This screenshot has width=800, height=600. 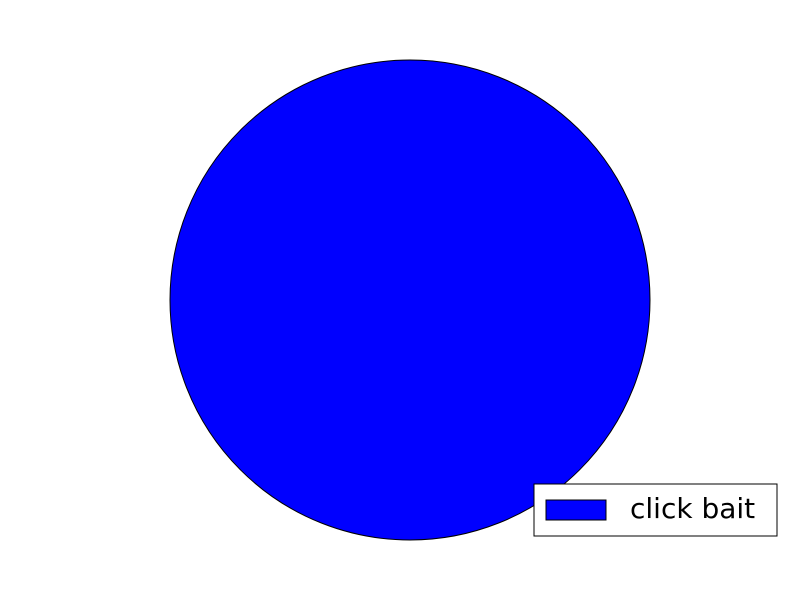 What do you see at coordinates (576, 510) in the screenshot?
I see `legend-swatch` at bounding box center [576, 510].